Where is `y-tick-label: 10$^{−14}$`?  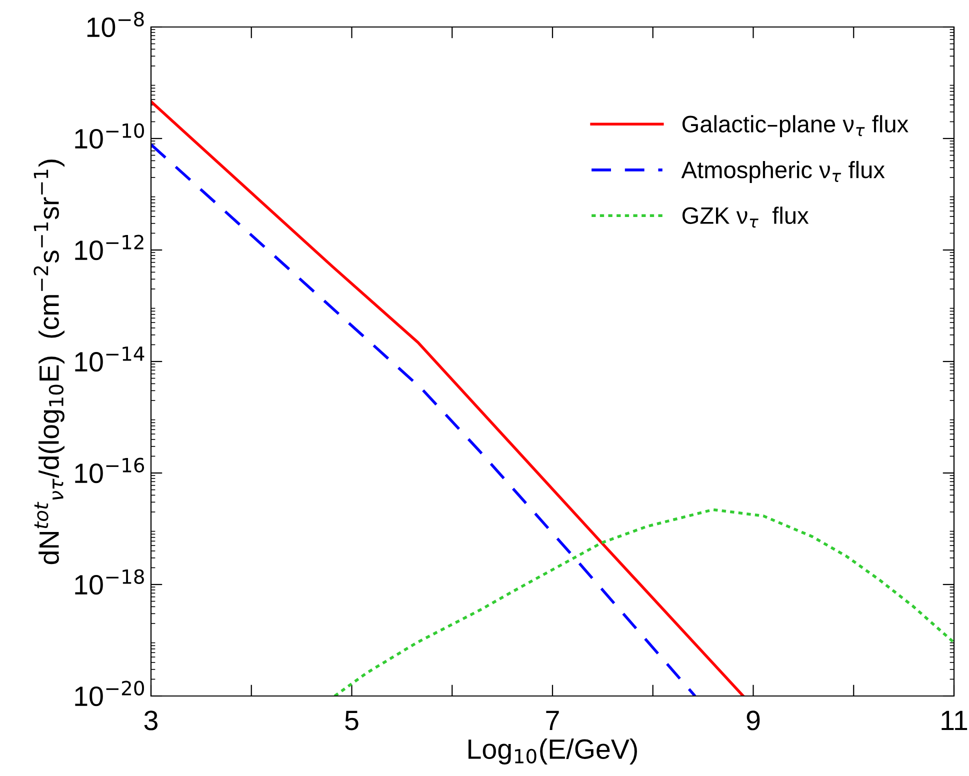
y-tick-label: 10$^{−14}$ is located at coordinates (109, 359).